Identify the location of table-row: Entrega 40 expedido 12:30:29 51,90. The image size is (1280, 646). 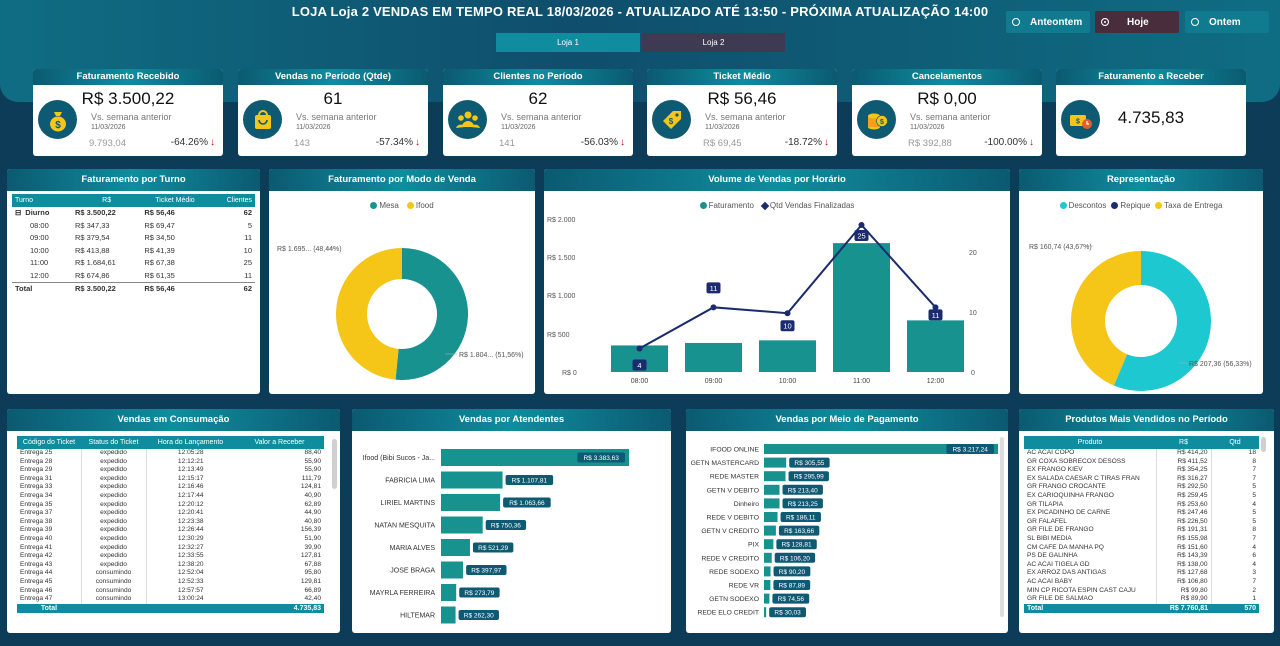
(170, 539).